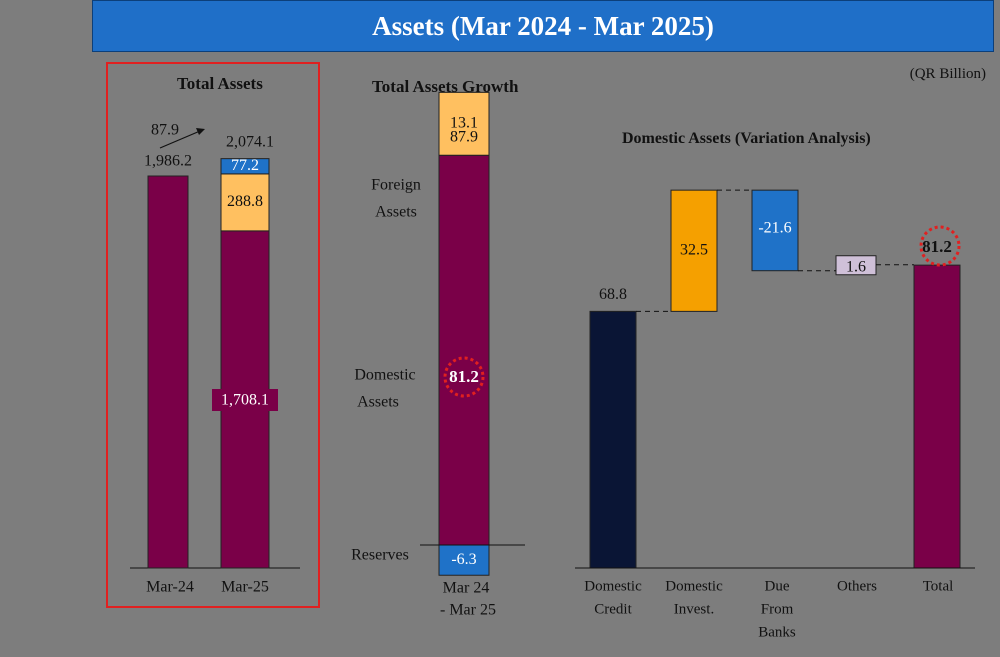  Describe the element at coordinates (777, 609) in the screenshot. I see `x-label-variation-2-1: From` at that location.